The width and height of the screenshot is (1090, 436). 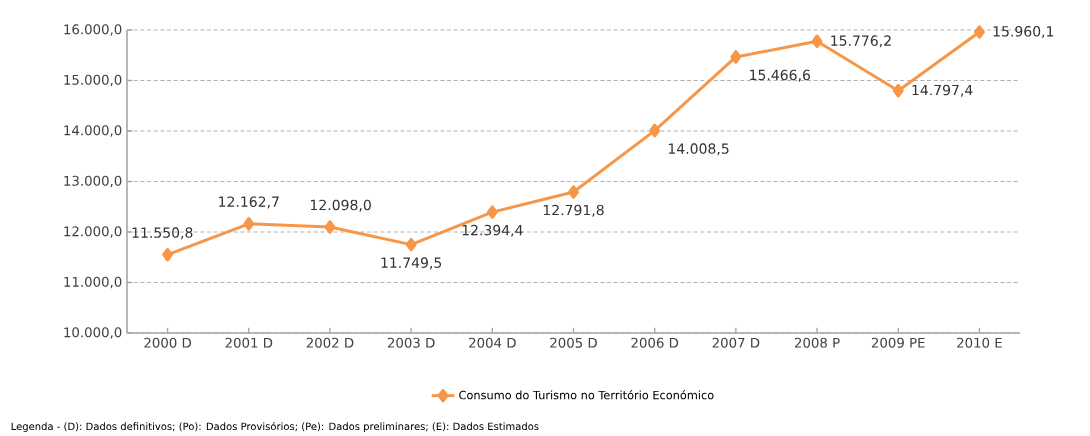 I want to click on data-label: 12.162,7, so click(x=249, y=202).